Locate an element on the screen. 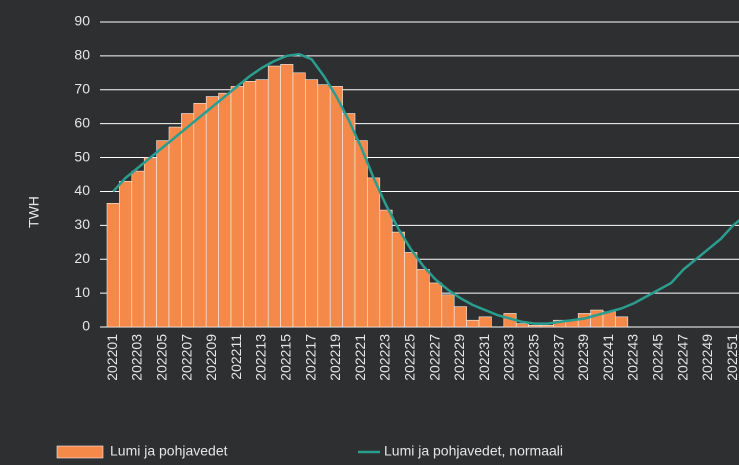 The height and width of the screenshot is (465, 739). y-tick-label: 0 is located at coordinates (86, 326).